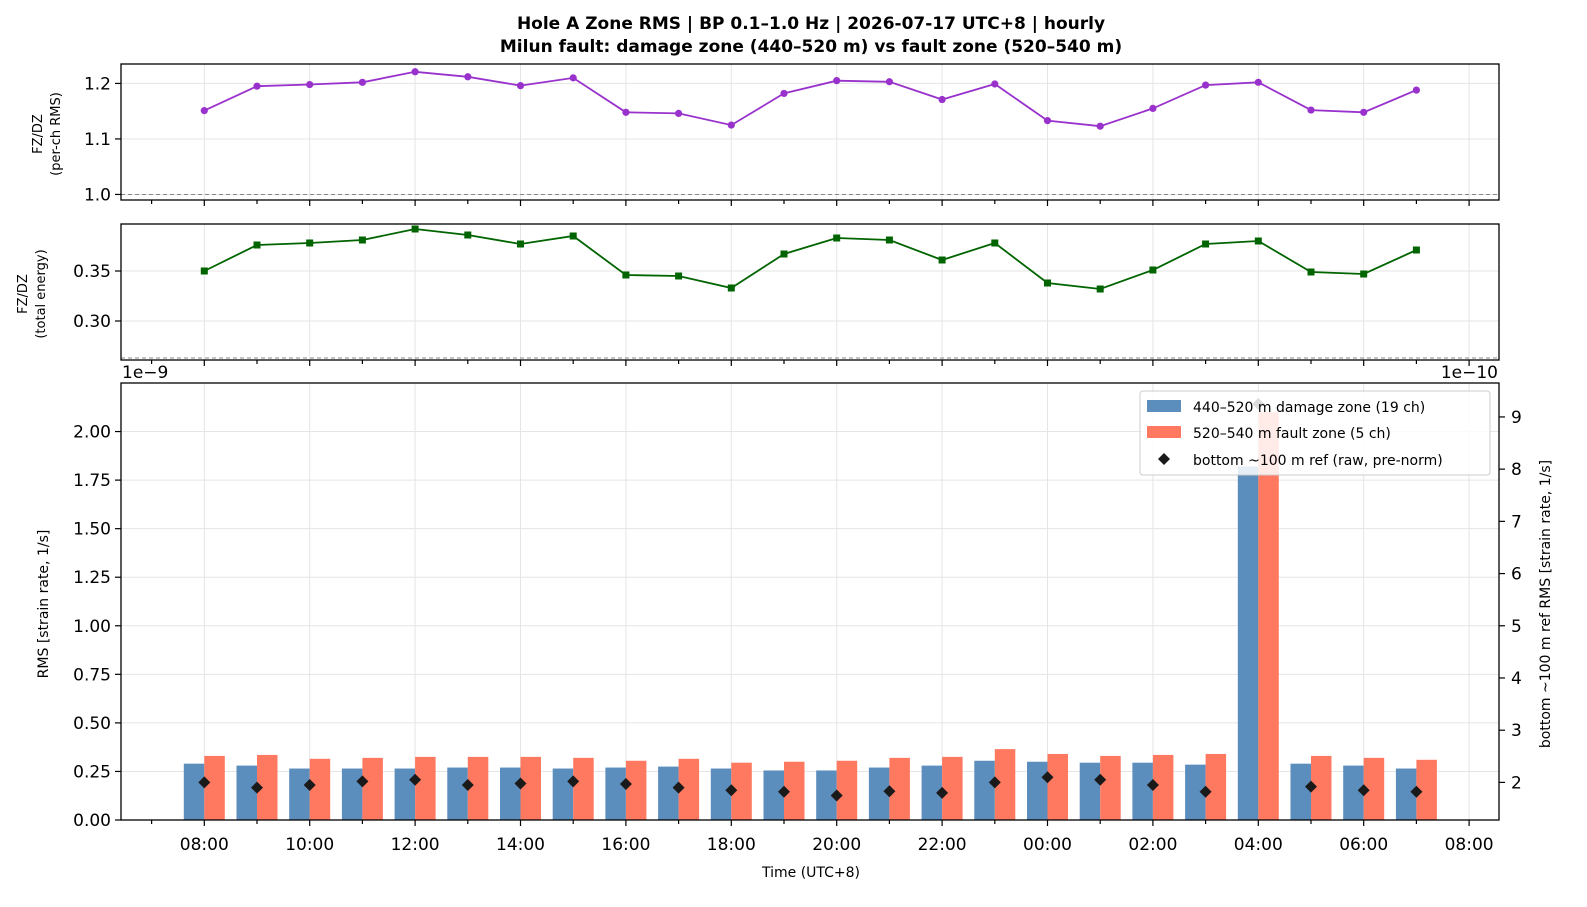  What do you see at coordinates (810, 132) in the screenshot?
I see `axes-frame` at bounding box center [810, 132].